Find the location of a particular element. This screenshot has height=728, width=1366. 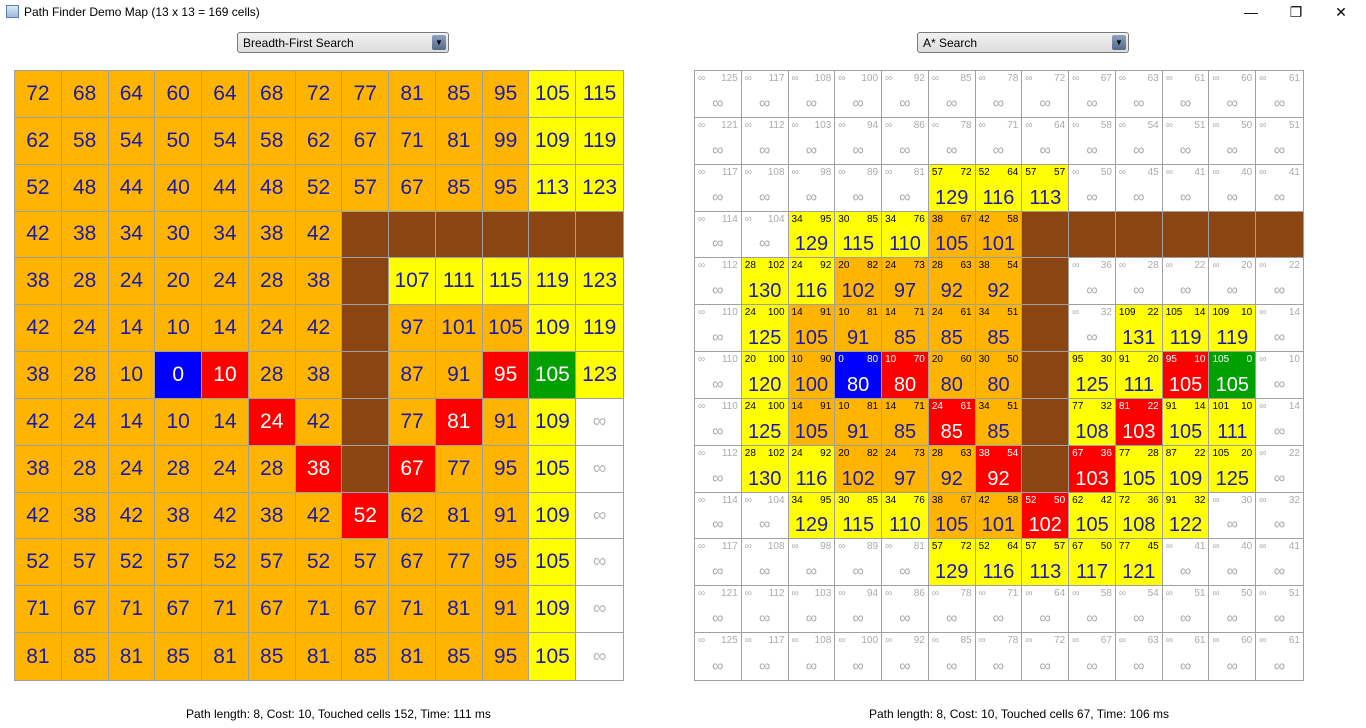

frontier-cell: 109 is located at coordinates (553, 516).